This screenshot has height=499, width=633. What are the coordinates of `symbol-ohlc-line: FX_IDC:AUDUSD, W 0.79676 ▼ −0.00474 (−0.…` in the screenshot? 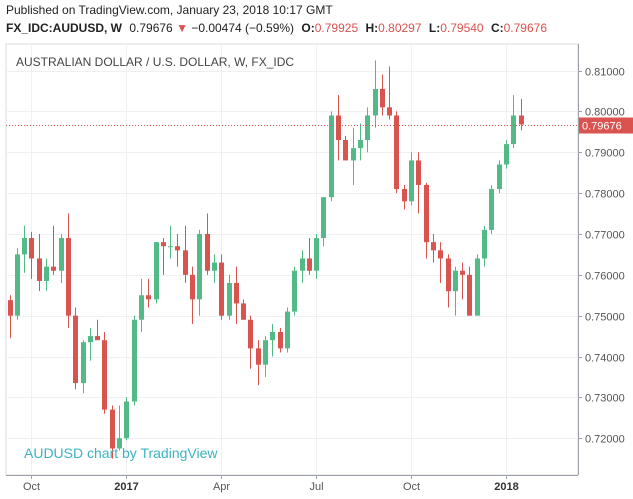 It's located at (276, 28).